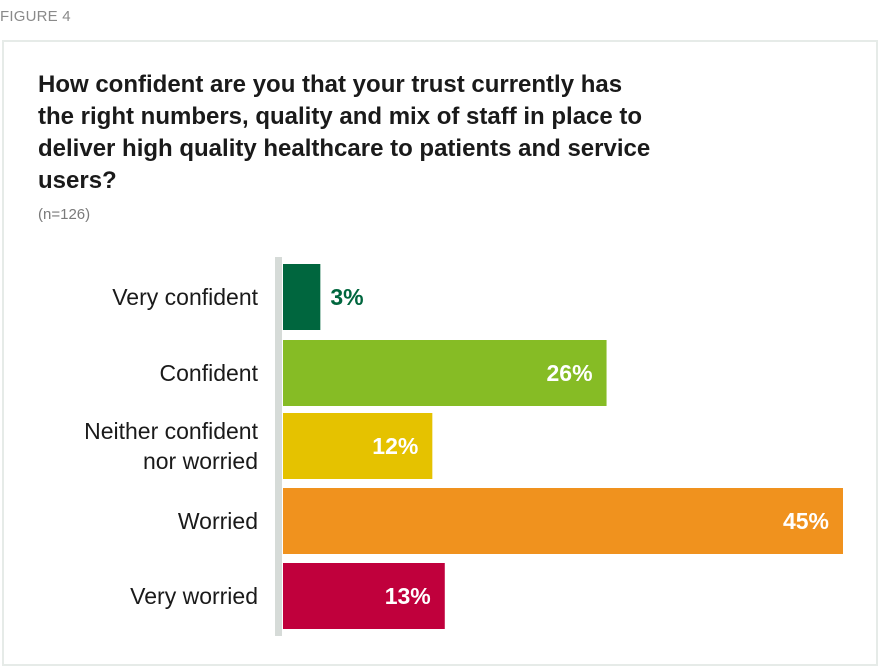 Image resolution: width=882 pixels, height=671 pixels. I want to click on bar-very-worried, so click(364, 596).